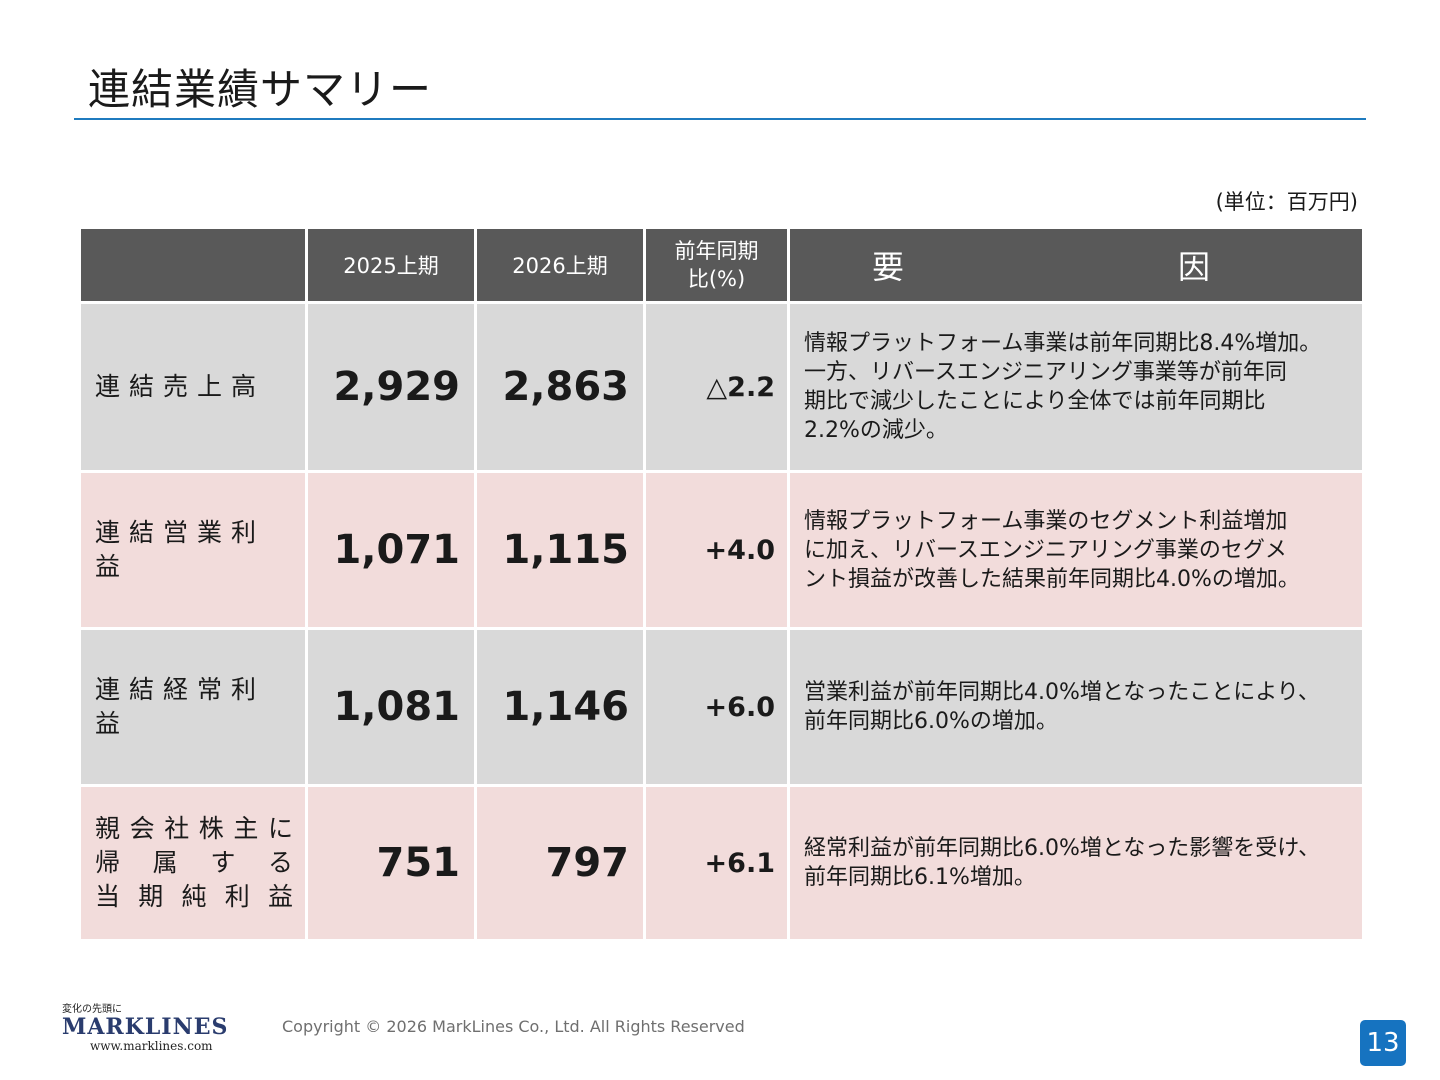  I want to click on factor-line: 前年同期比6.1%増加。, so click(920, 877).